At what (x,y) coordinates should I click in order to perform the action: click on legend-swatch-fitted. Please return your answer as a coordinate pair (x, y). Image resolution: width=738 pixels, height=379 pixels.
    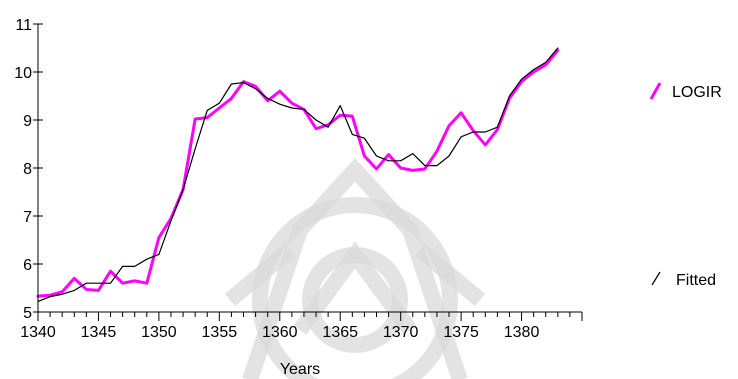
    Looking at the image, I should click on (656, 278).